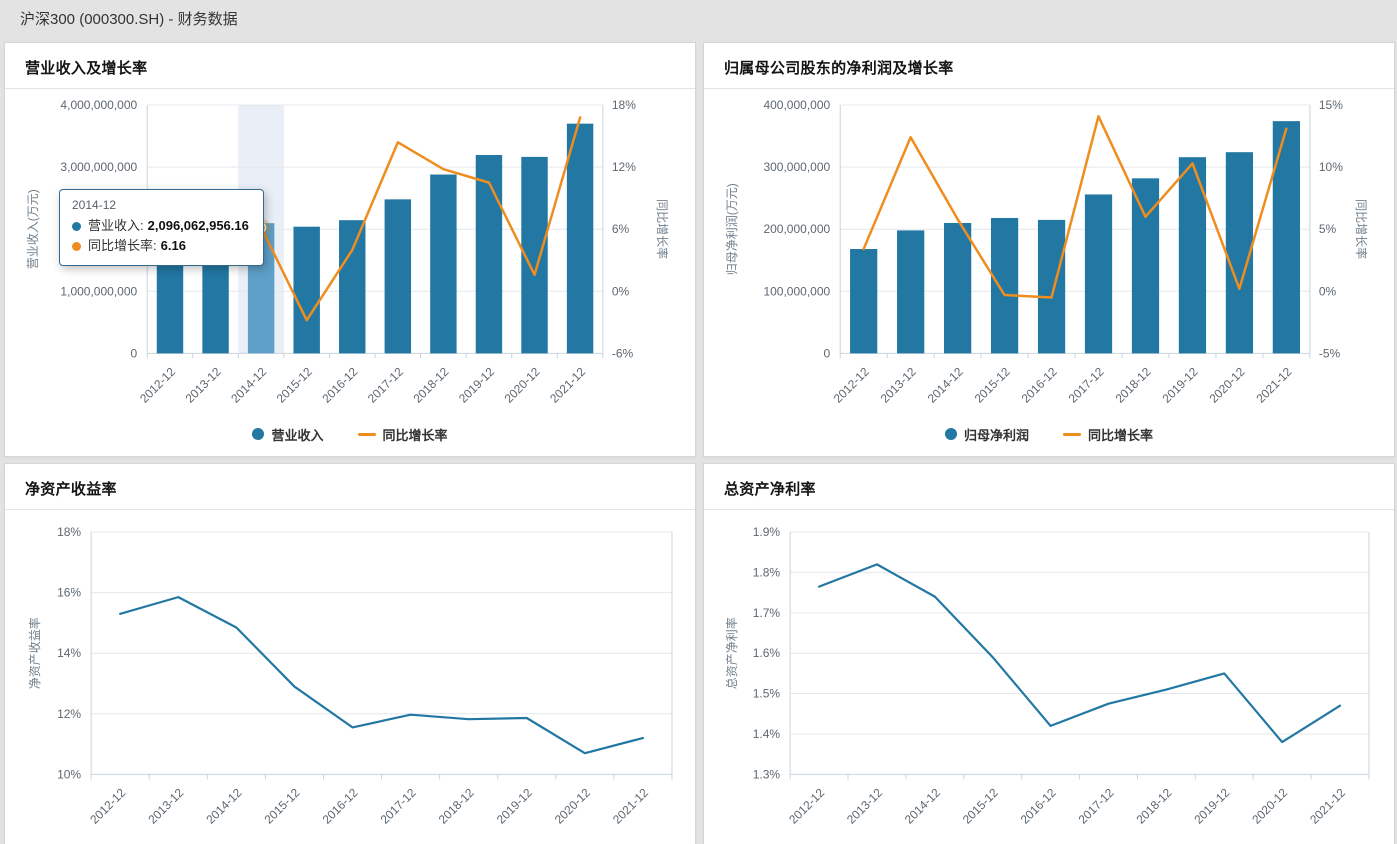 The image size is (1397, 844). I want to click on panel-roe-header: 净资产收益率, so click(350, 487).